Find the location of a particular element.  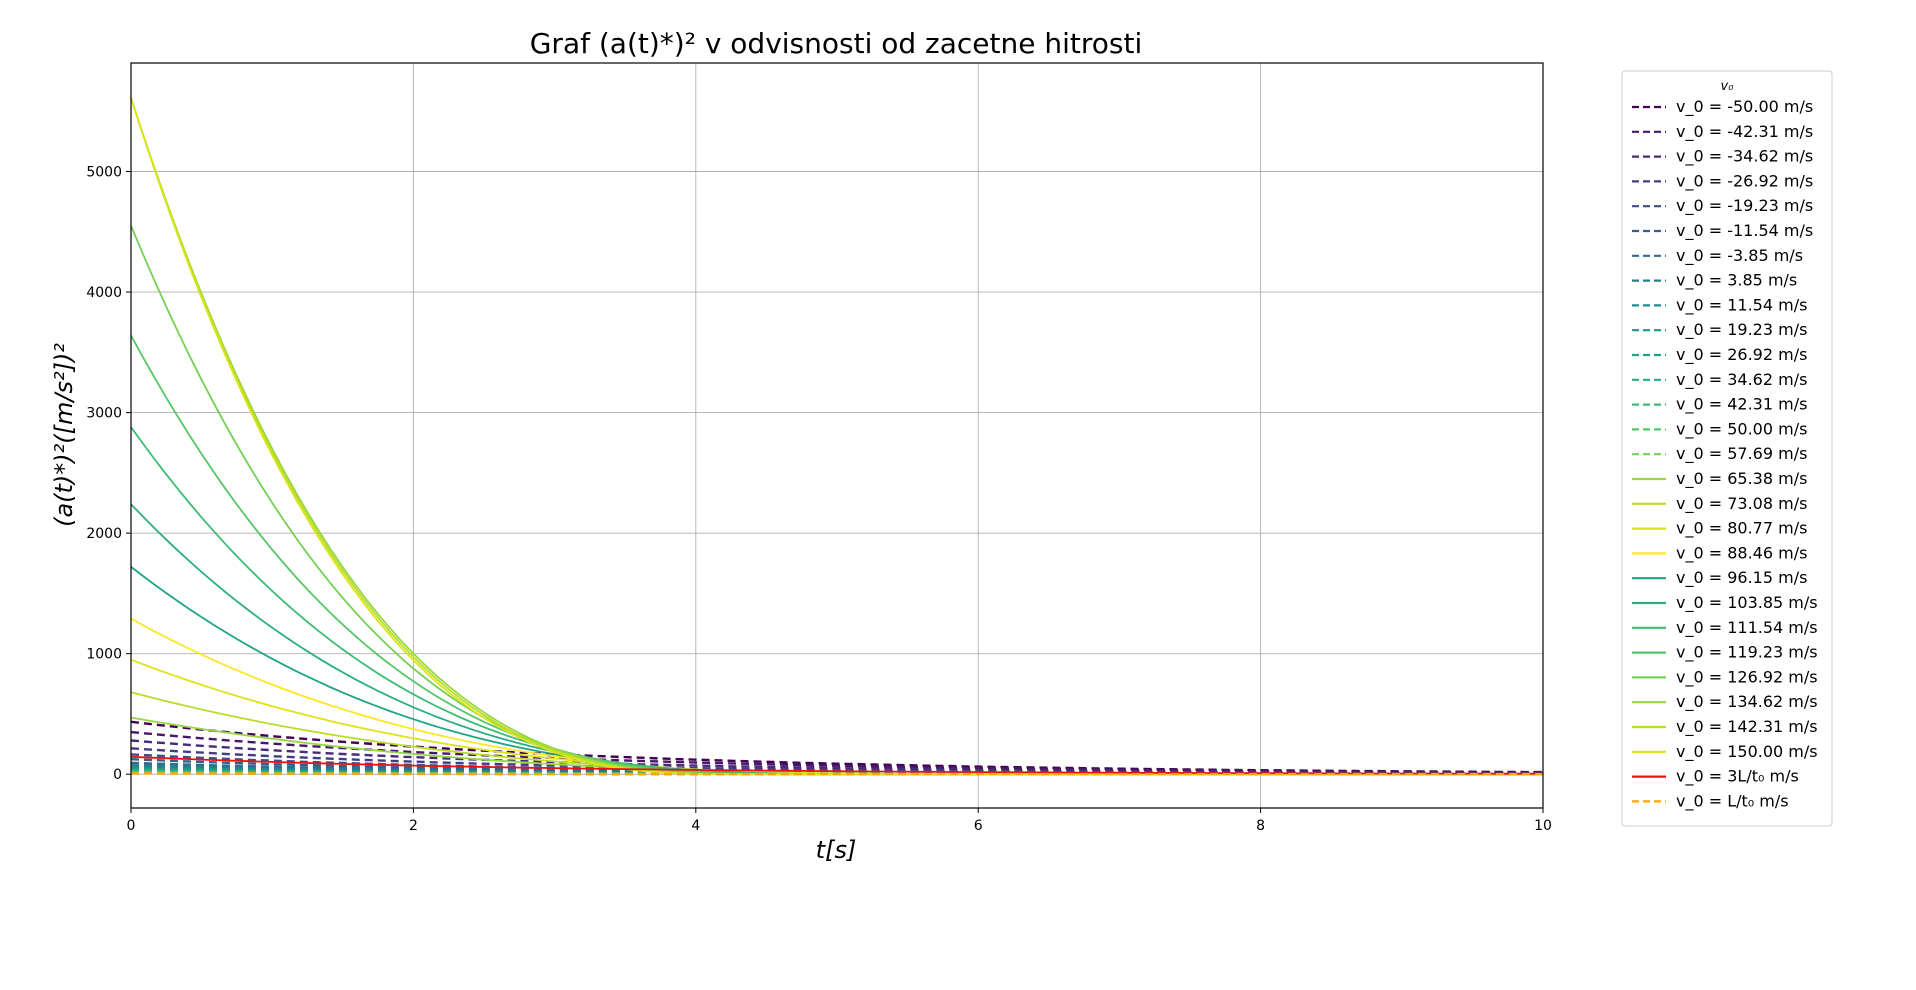

y-tick-label: 5000 is located at coordinates (104, 172).